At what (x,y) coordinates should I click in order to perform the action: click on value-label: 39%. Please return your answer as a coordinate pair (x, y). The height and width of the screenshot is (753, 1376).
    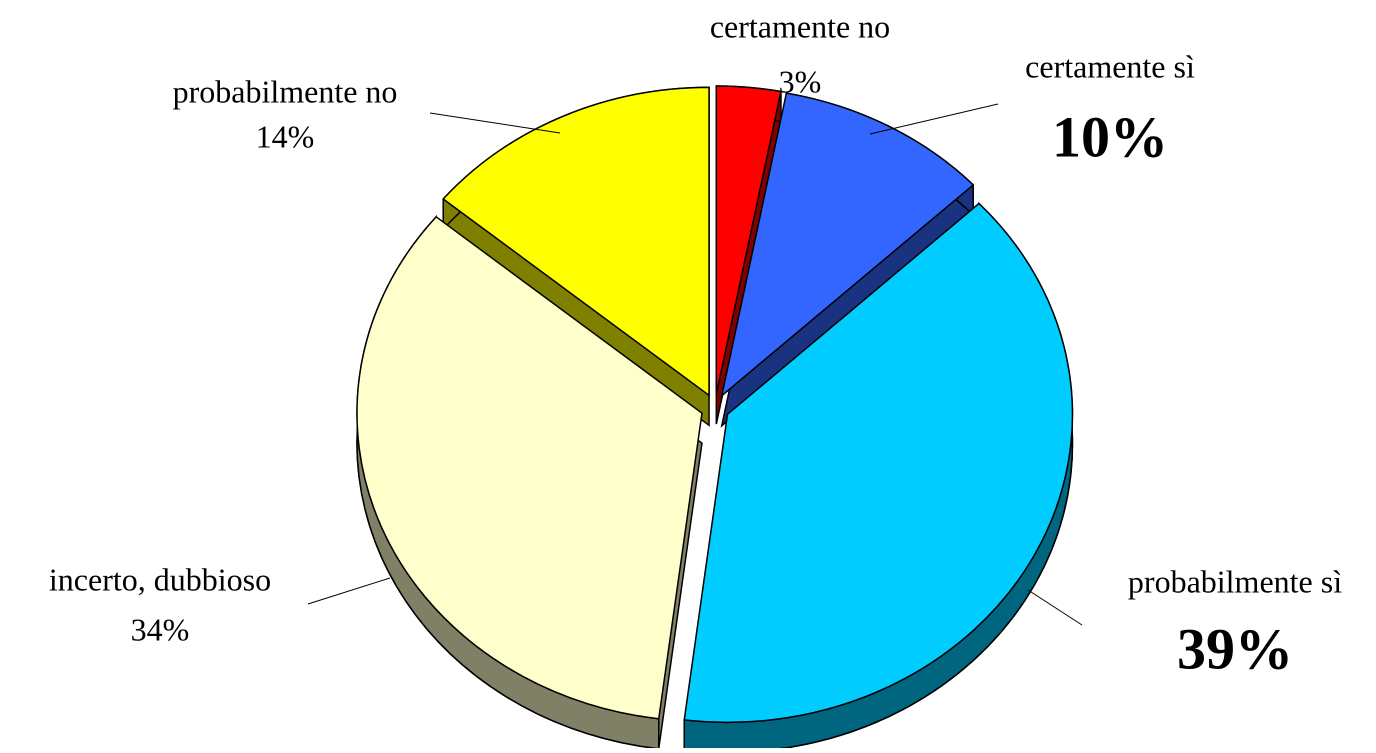
    Looking at the image, I should click on (1235, 648).